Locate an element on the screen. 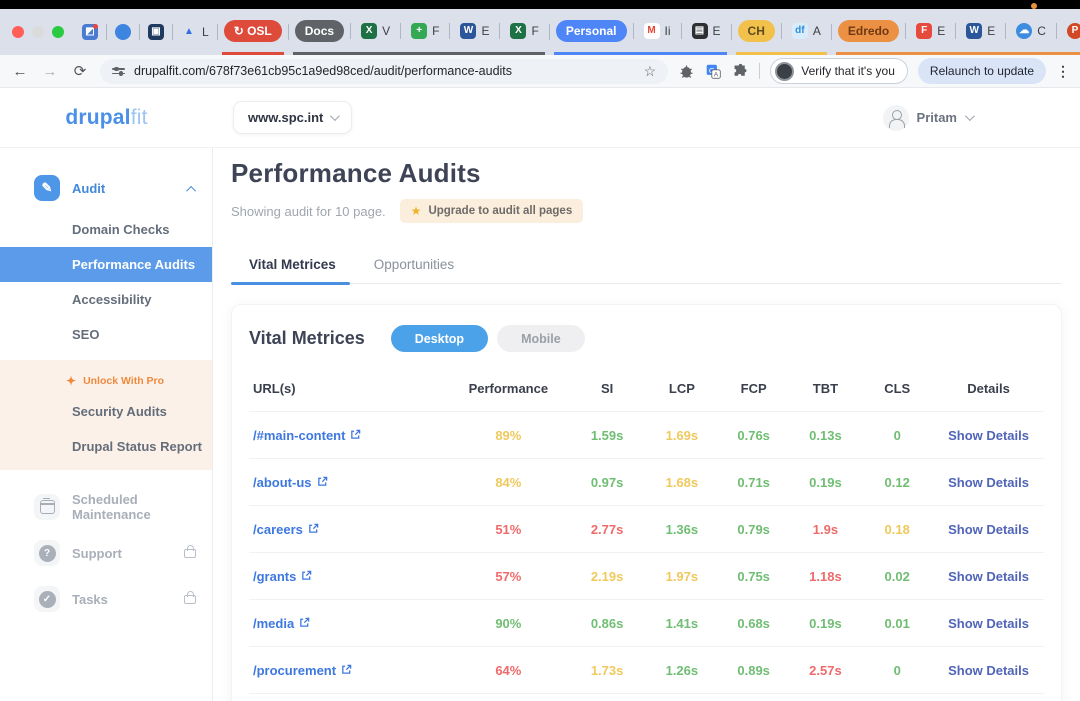 This screenshot has height=701, width=1080. metric-cell-performance: 64% is located at coordinates (508, 697).